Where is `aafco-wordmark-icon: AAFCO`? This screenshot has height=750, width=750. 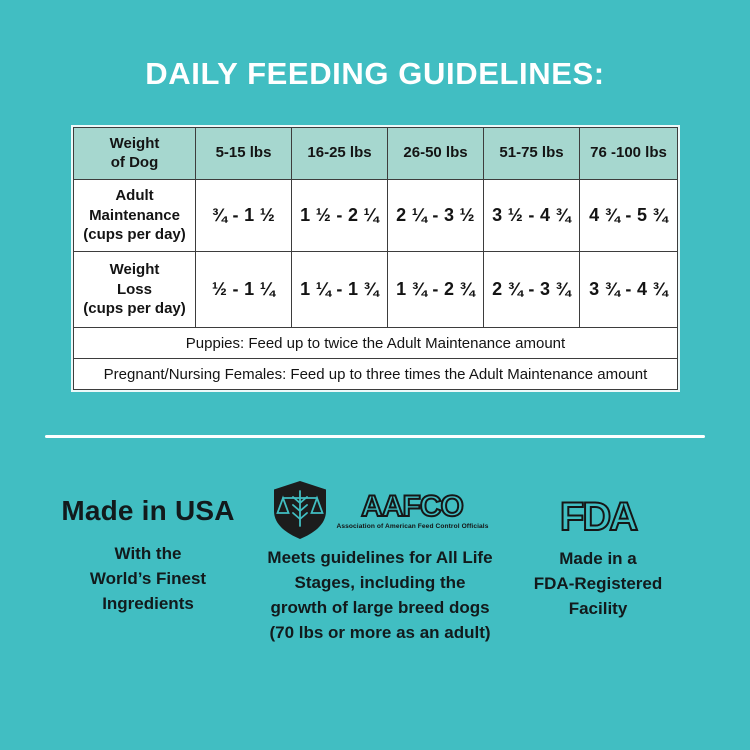 aafco-wordmark-icon: AAFCO is located at coordinates (413, 506).